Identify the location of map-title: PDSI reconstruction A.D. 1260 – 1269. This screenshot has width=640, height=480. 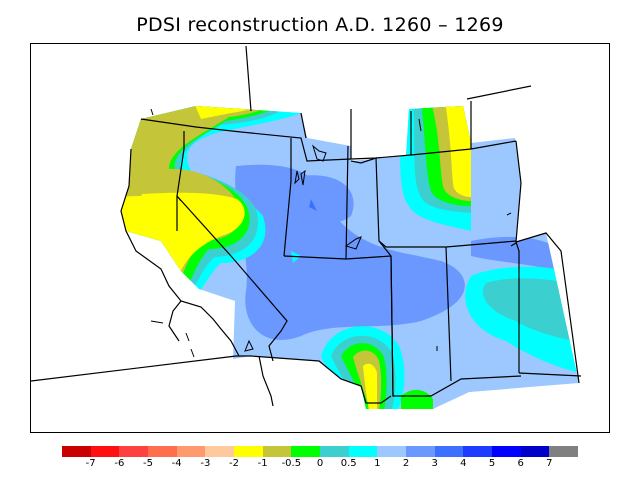
(320, 25).